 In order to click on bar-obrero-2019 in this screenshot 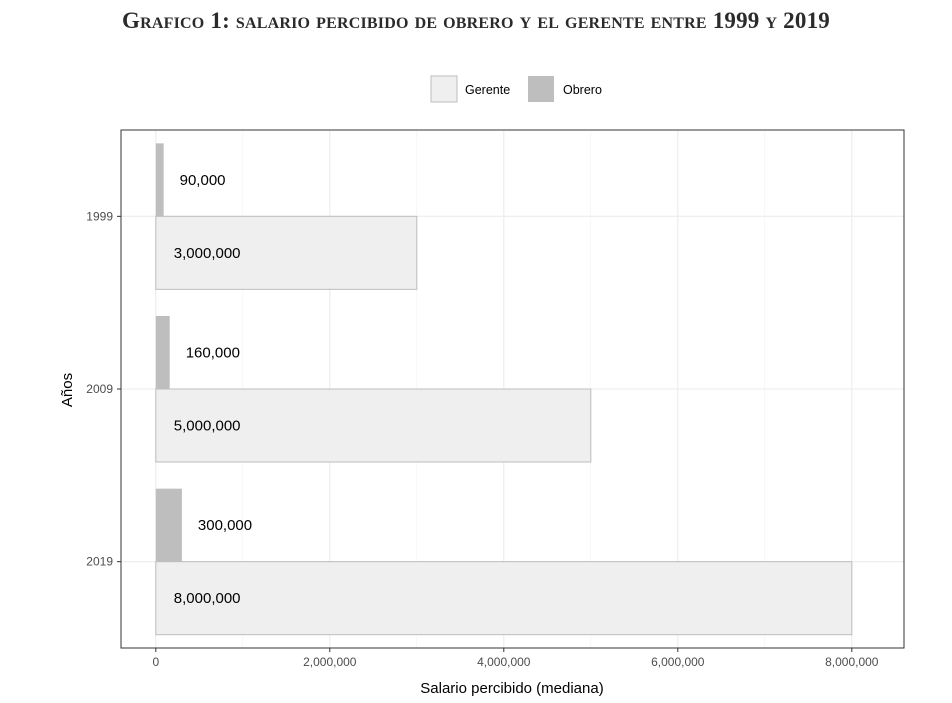, I will do `click(168, 525)`.